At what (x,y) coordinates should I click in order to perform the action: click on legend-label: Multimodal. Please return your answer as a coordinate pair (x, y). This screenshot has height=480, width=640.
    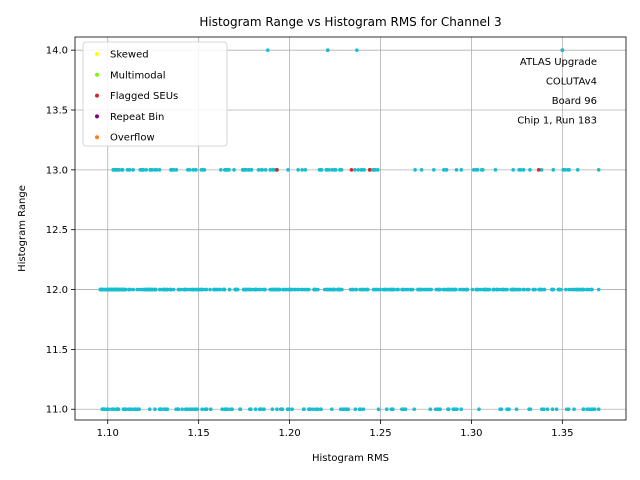
    Looking at the image, I should click on (138, 75).